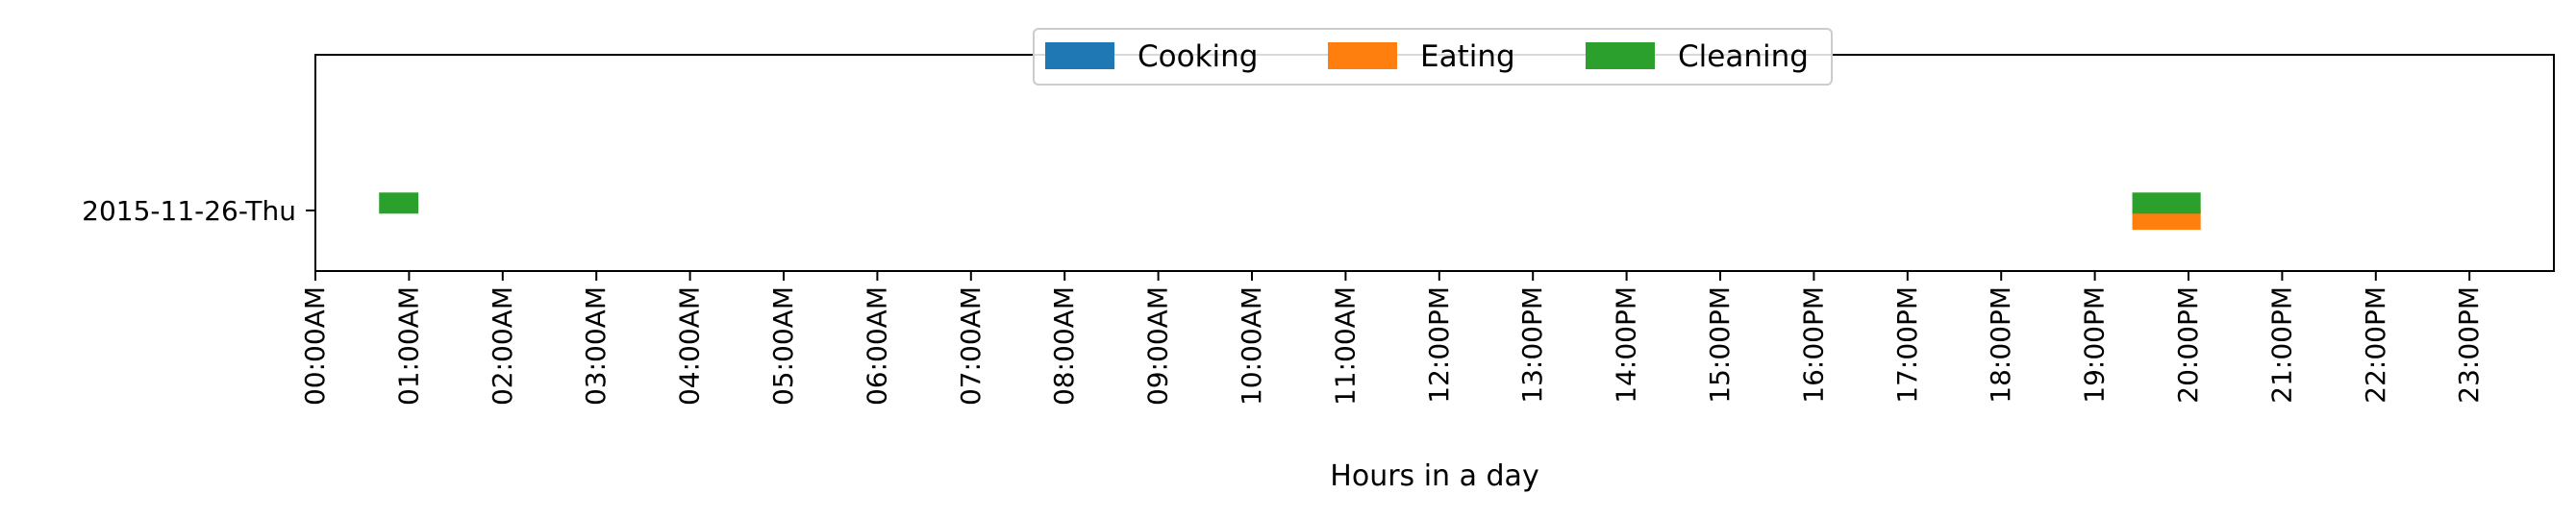 This screenshot has height=519, width=2576. Describe the element at coordinates (1434, 476) in the screenshot. I see `x-axis-label: Hours in a day` at that location.